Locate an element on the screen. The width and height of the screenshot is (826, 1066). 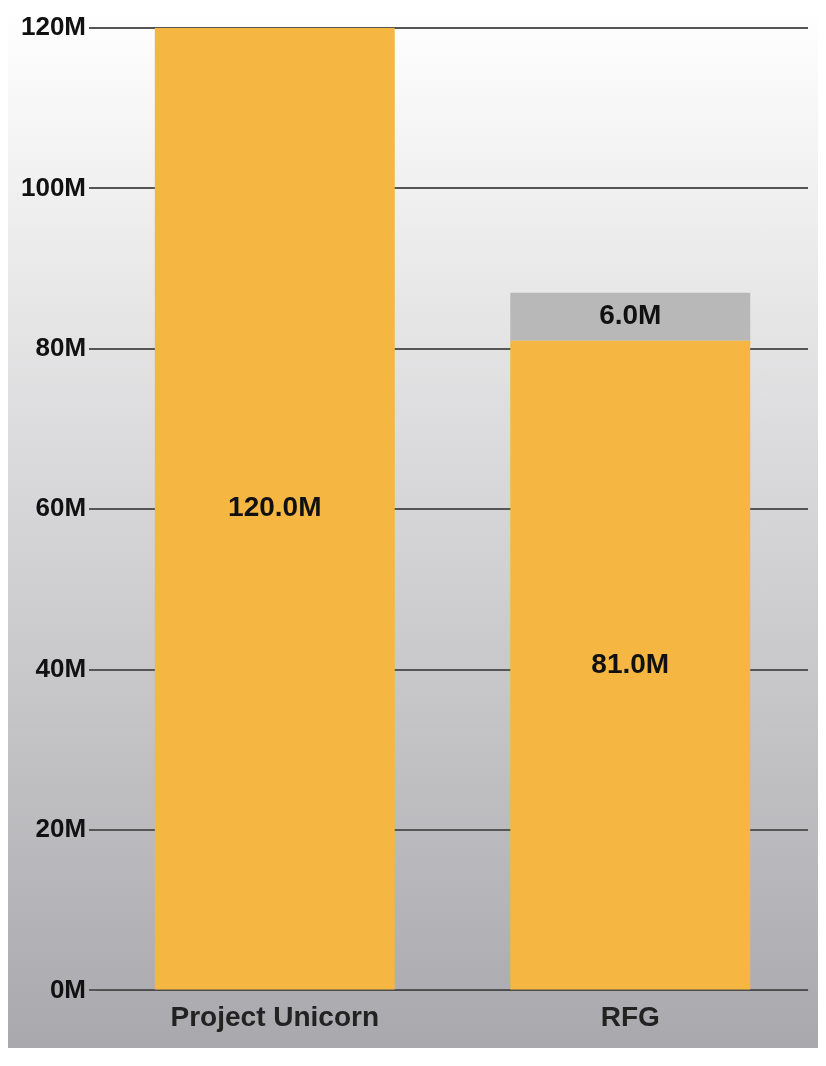
x-tick-label: Project Unicorn is located at coordinates (275, 1016).